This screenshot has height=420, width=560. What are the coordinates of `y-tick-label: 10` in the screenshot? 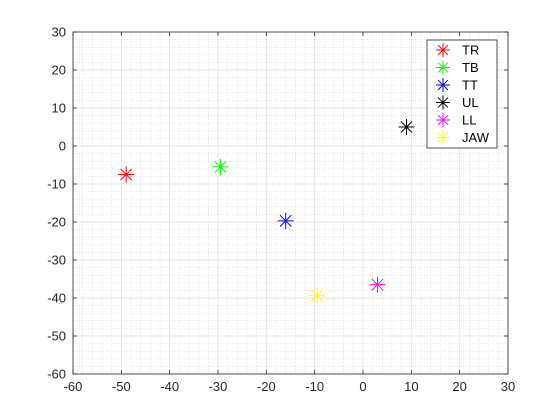 It's located at (59, 108).